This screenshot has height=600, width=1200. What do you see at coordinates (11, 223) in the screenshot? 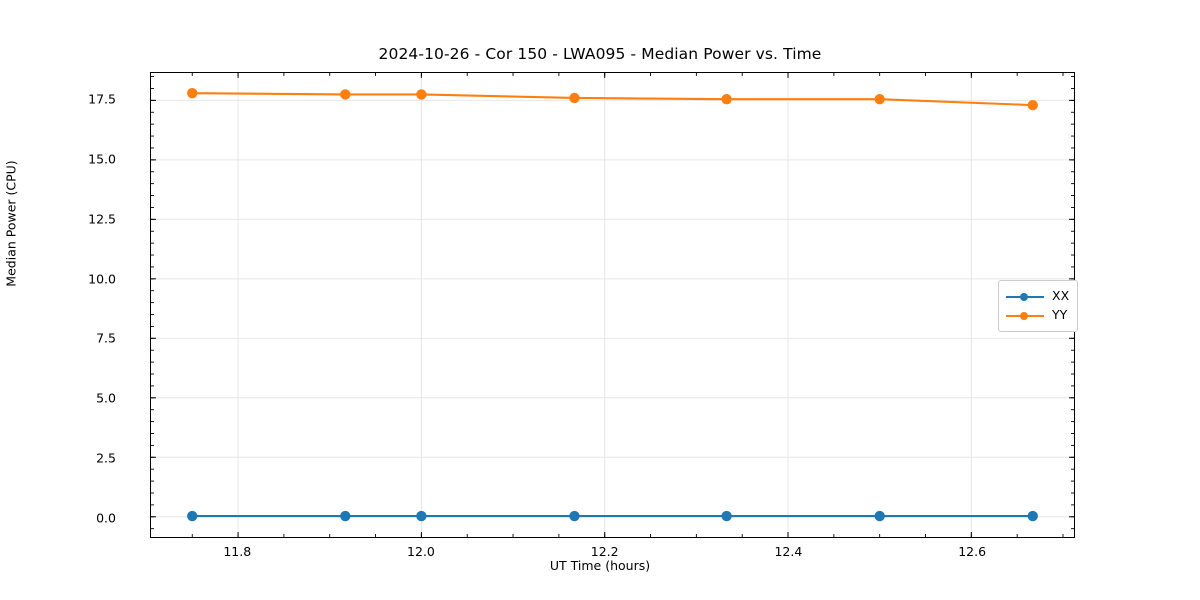
I see `y-axis-label: Median Power (CPU)` at bounding box center [11, 223].